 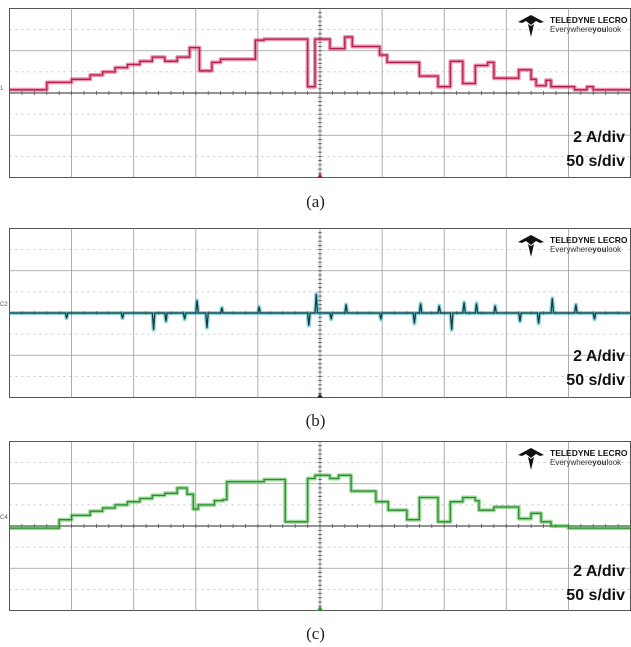 What do you see at coordinates (4, 305) in the screenshot?
I see `channel-marker-b: C2` at bounding box center [4, 305].